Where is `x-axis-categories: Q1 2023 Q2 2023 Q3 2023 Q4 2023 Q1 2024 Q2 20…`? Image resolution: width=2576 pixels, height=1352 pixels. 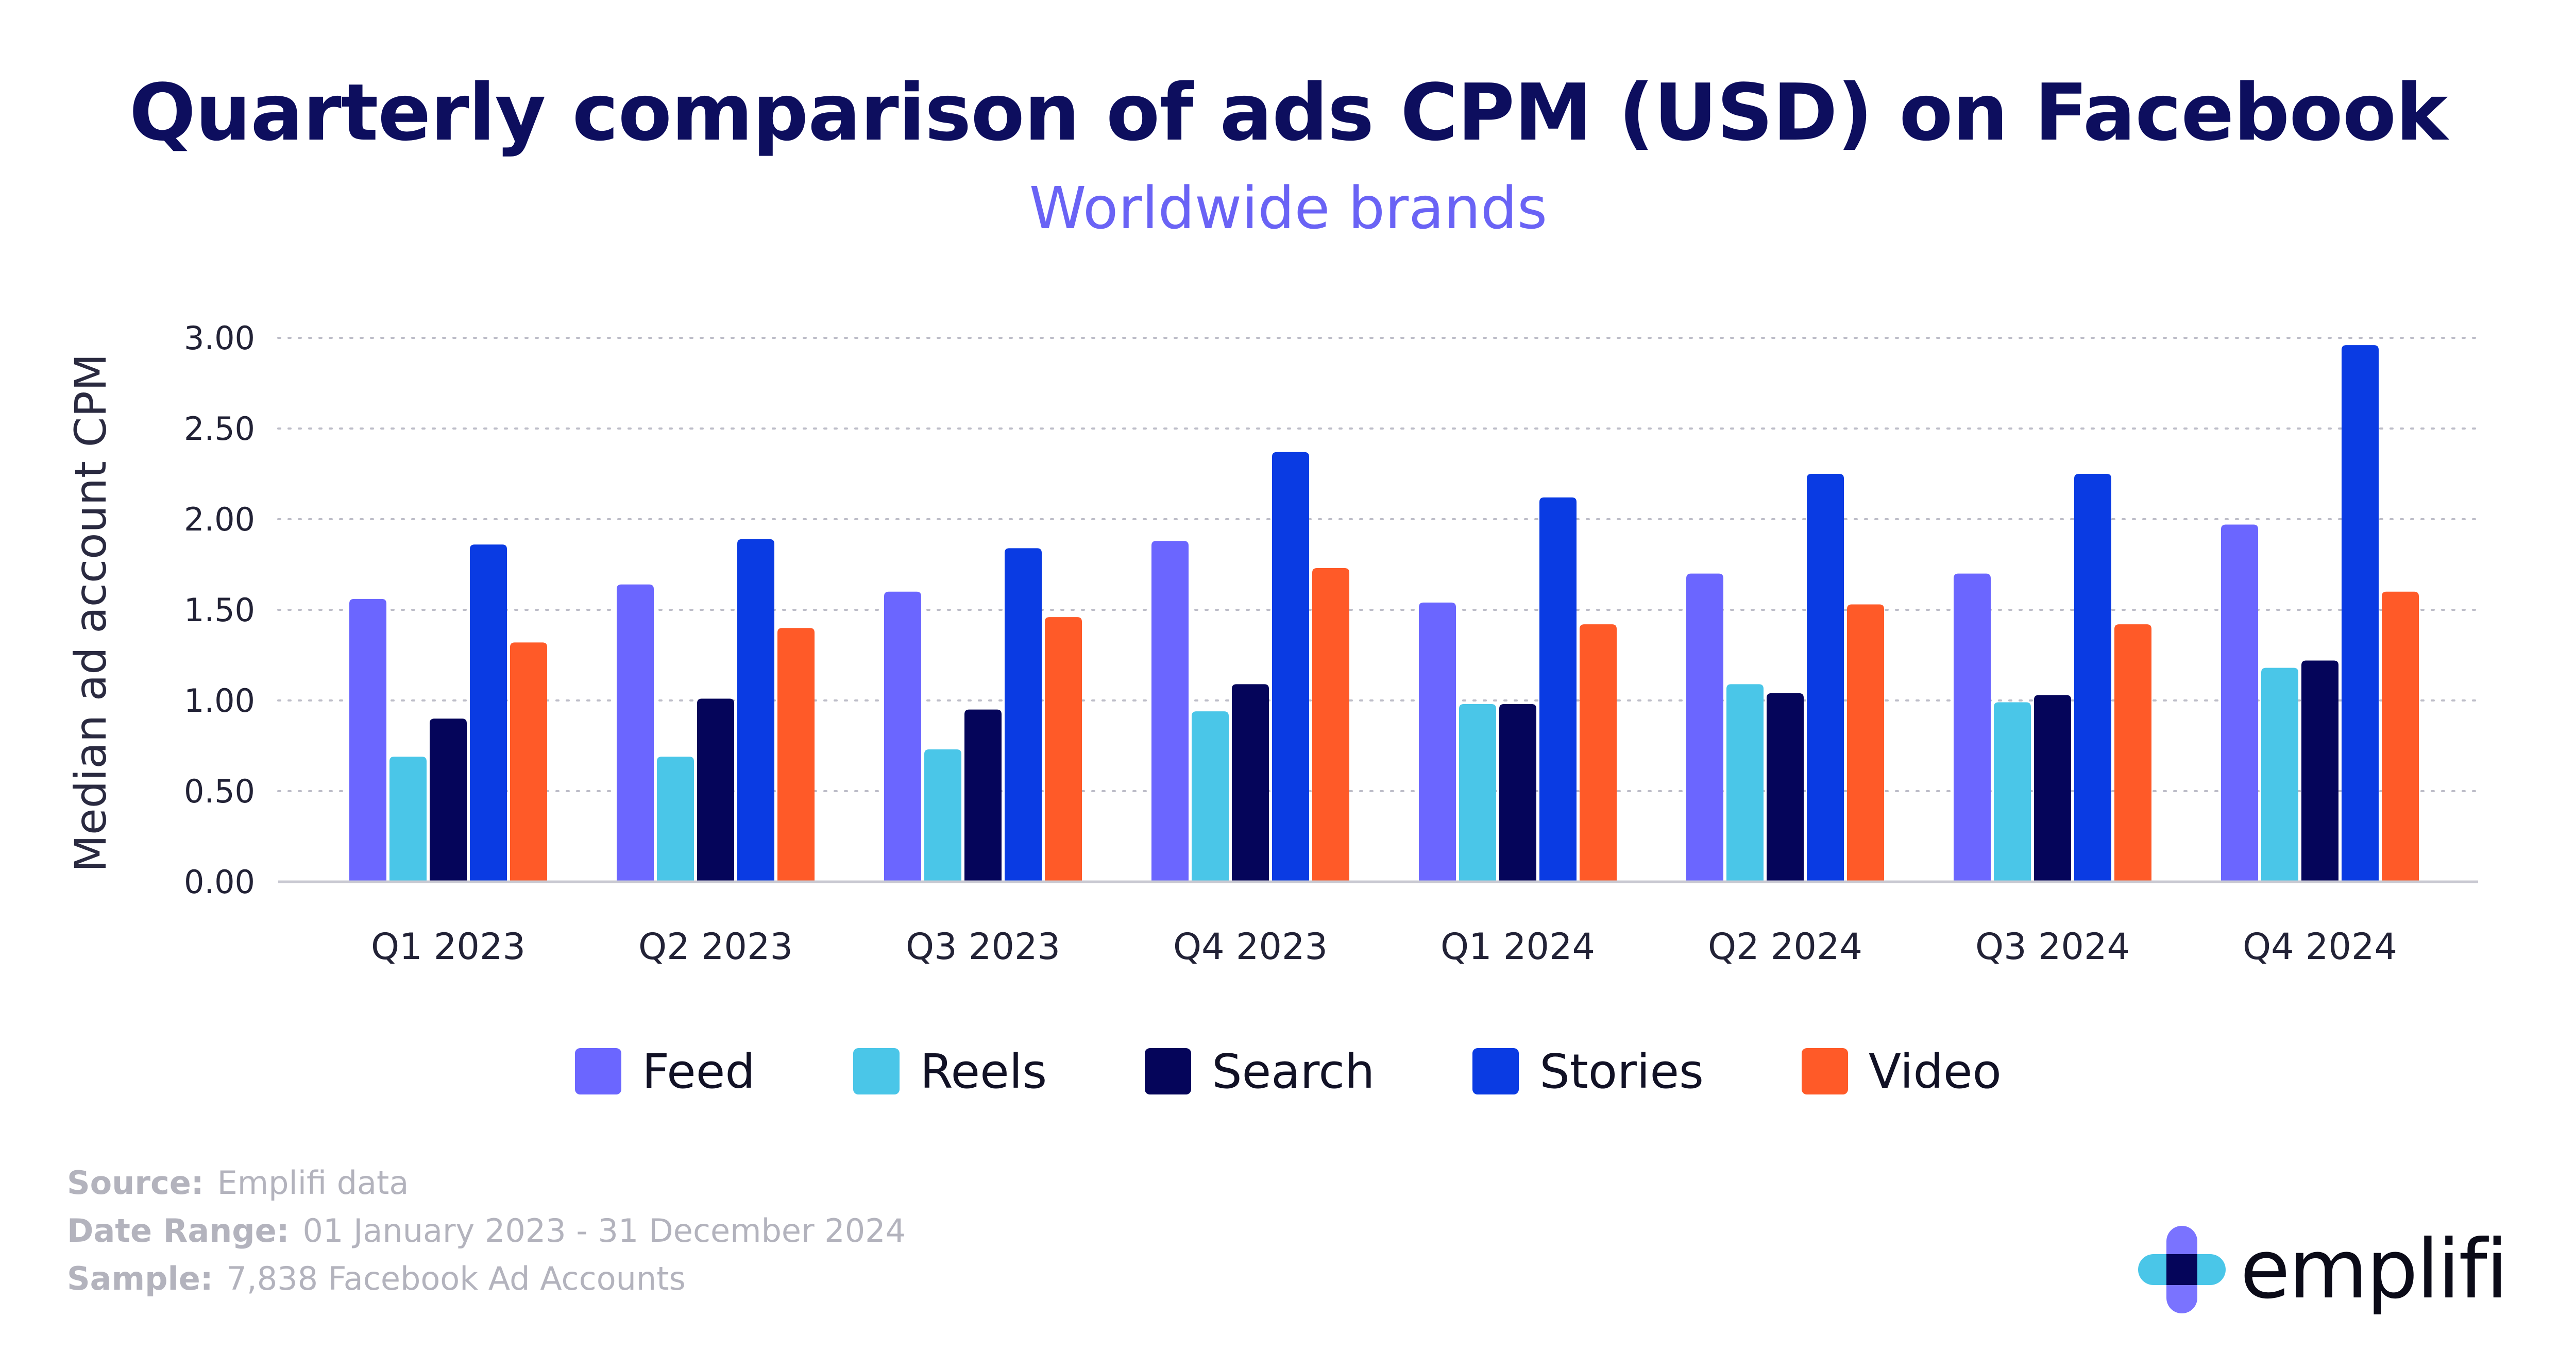
x-axis-categories: Q1 2023 Q2 2023 Q3 2023 Q4 2023 Q1 2024 Q2 20… is located at coordinates (1384, 947).